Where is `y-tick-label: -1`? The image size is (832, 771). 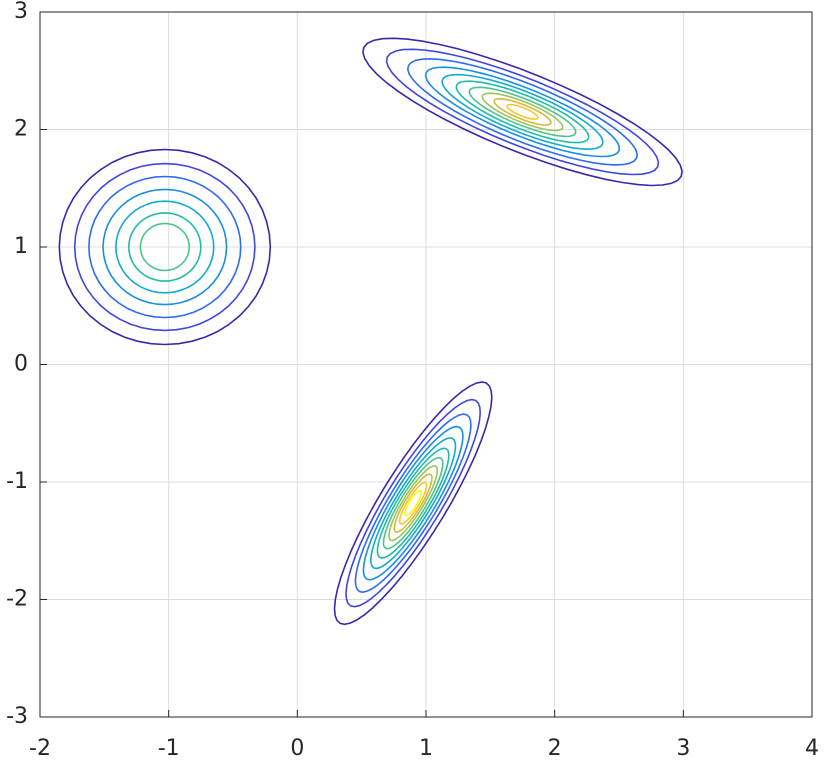
y-tick-label: -1 is located at coordinates (17, 481).